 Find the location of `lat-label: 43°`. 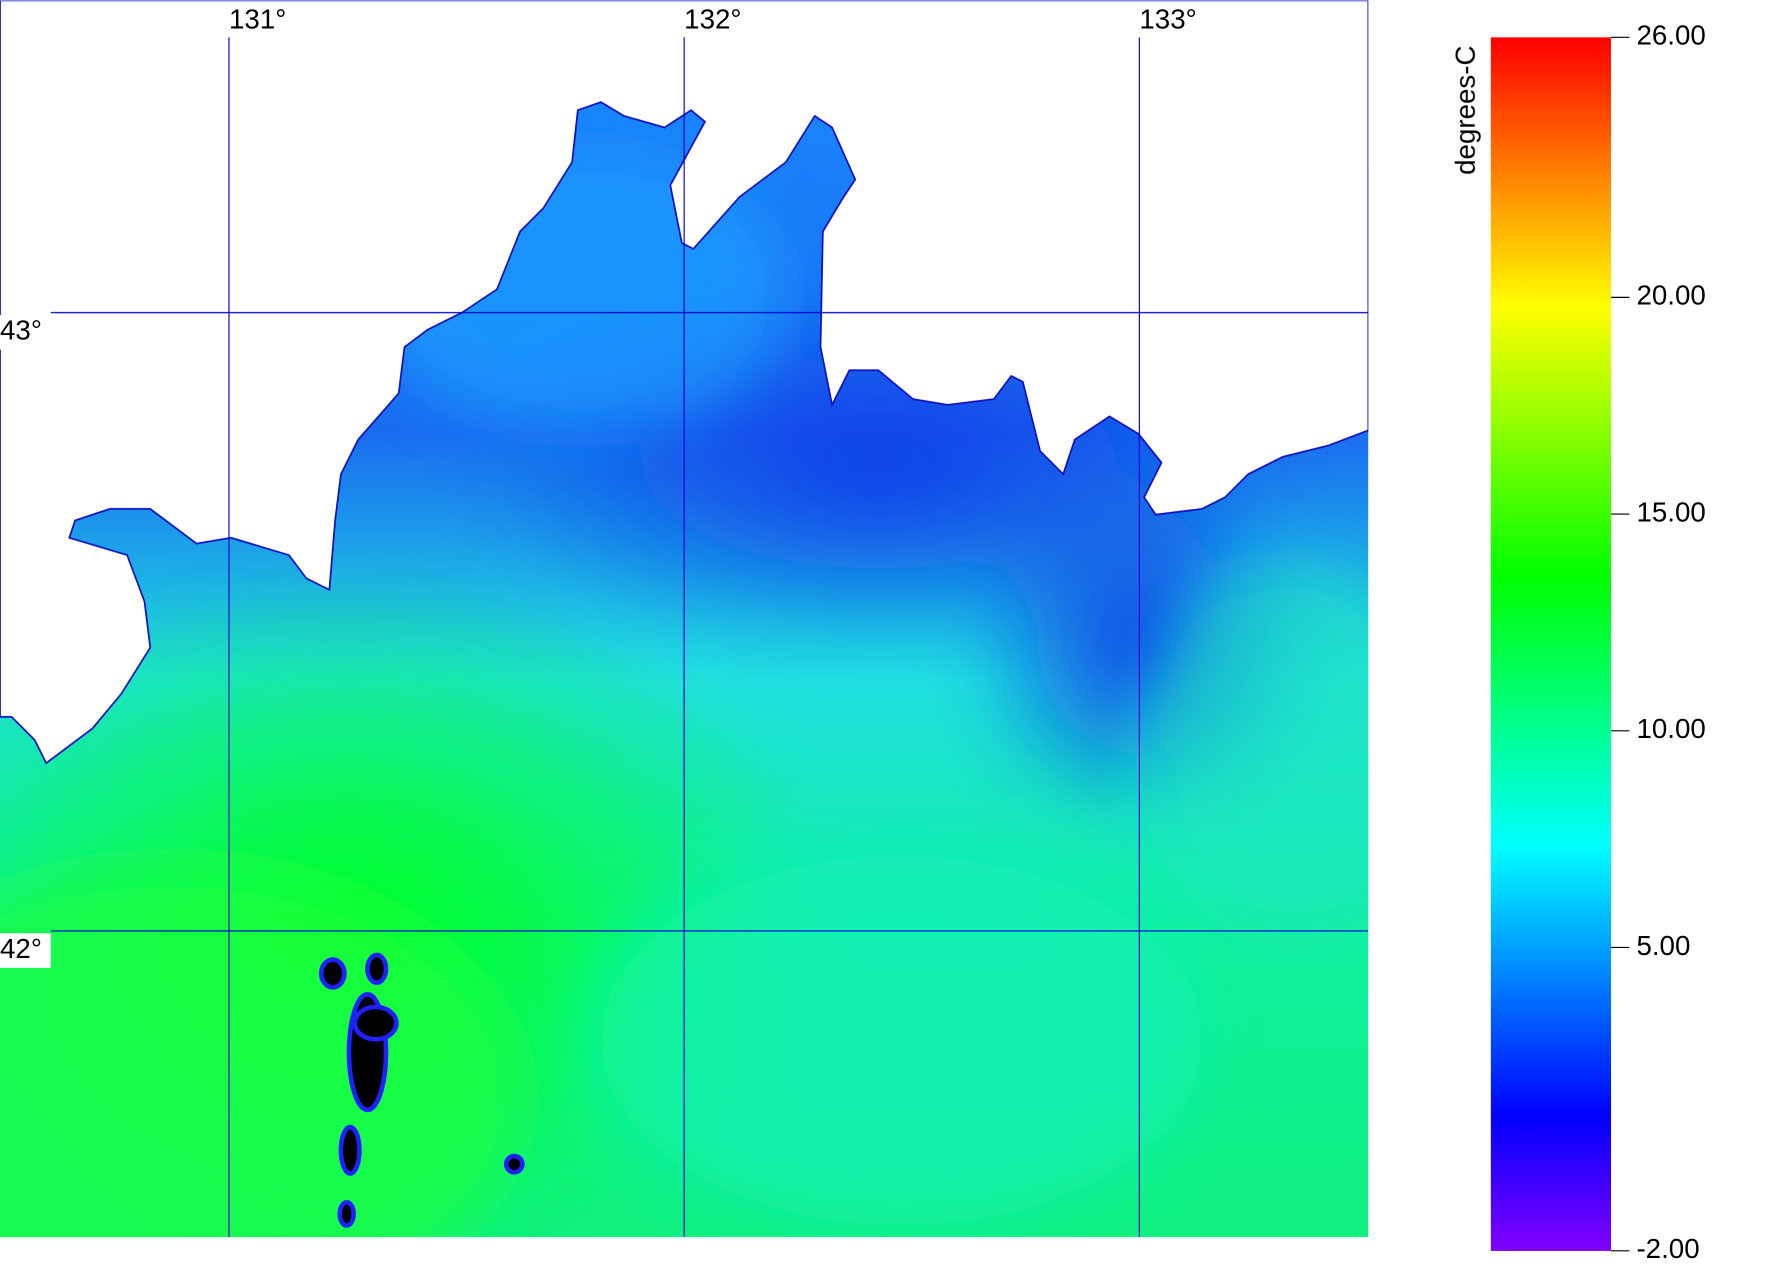

lat-label: 43° is located at coordinates (21, 330).